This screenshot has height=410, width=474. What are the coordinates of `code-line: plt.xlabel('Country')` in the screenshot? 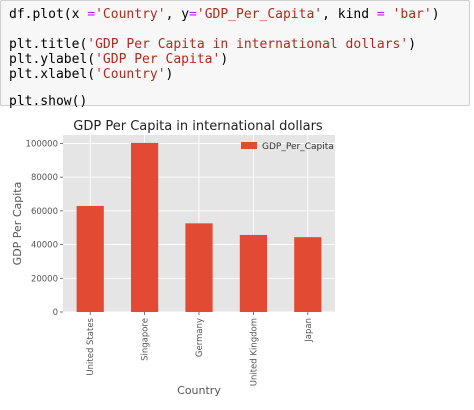 It's located at (91, 74).